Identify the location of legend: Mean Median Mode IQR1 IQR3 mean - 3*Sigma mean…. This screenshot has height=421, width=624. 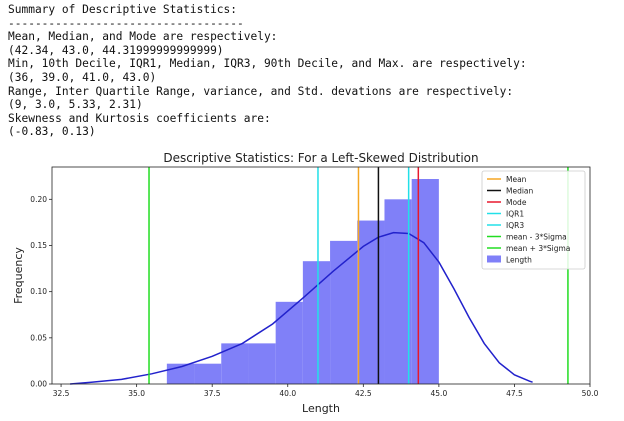
(533, 220).